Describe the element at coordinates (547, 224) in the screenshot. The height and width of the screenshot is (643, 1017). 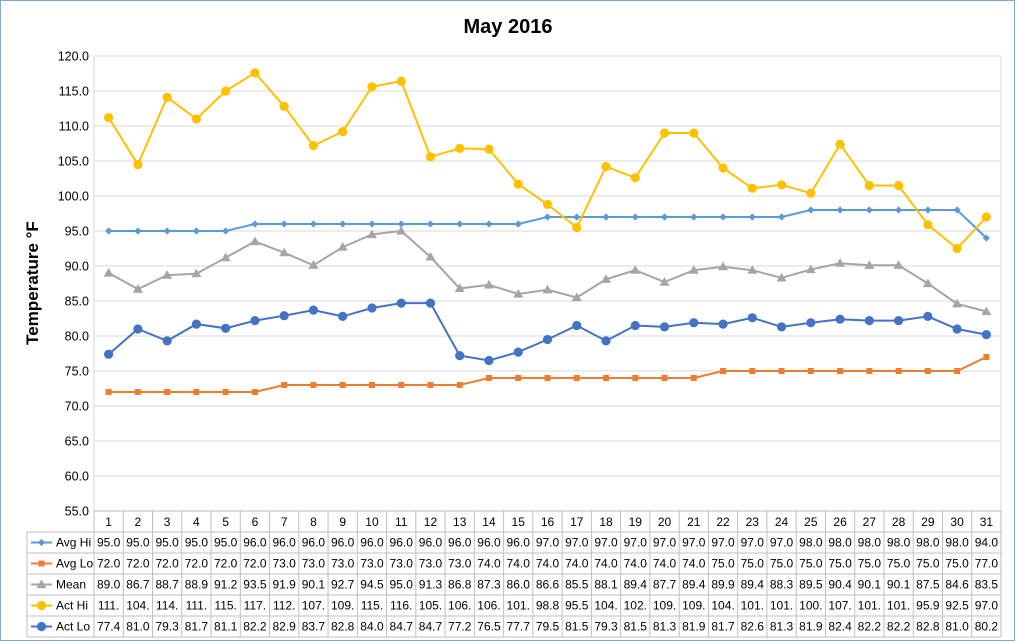
I see `series-avg-hi` at that location.